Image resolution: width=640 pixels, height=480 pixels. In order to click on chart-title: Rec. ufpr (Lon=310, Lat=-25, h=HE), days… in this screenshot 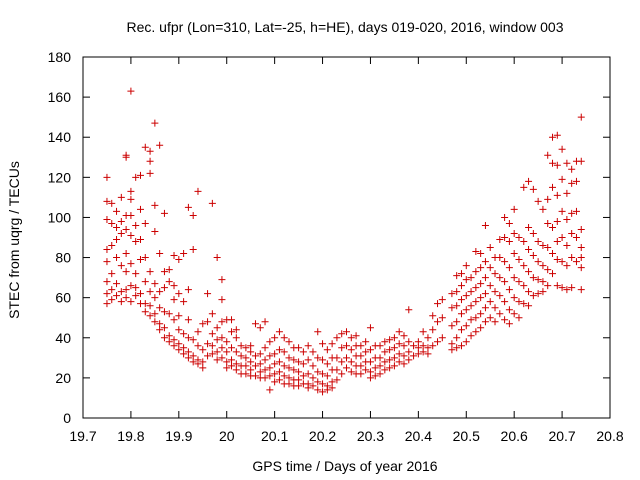, I will do `click(344, 27)`.